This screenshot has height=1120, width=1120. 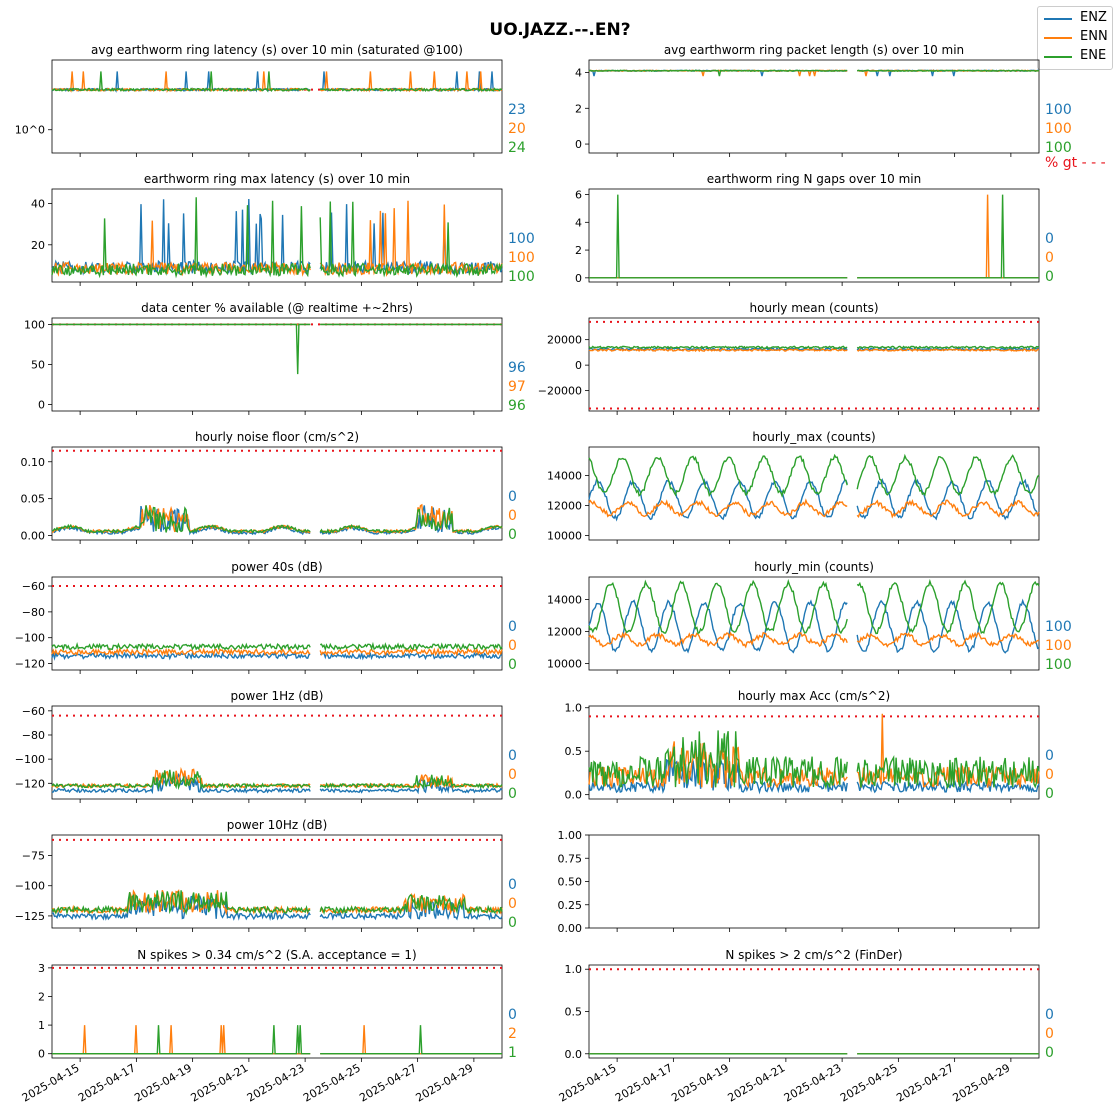 What do you see at coordinates (512, 1053) in the screenshot?
I see `channel-value-ene: 1` at bounding box center [512, 1053].